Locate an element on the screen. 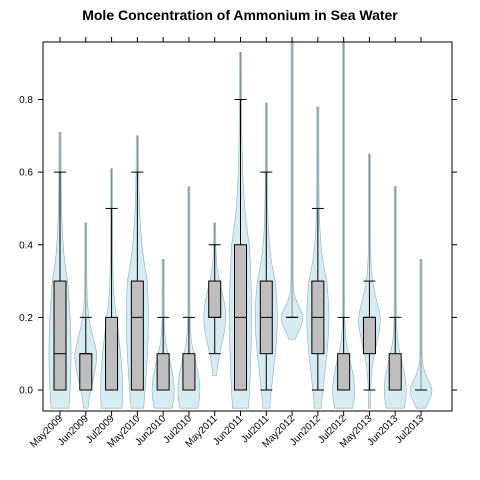  box-May2009 is located at coordinates (60, 335).